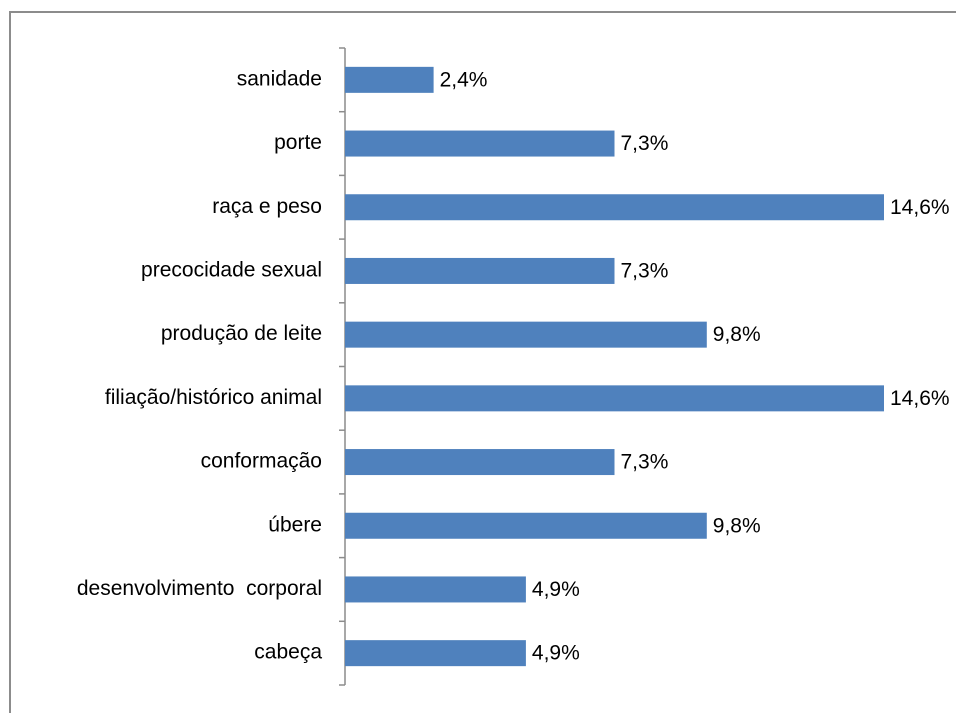 The height and width of the screenshot is (713, 956). What do you see at coordinates (279, 78) in the screenshot?
I see `y-tick-label: sanidade` at bounding box center [279, 78].